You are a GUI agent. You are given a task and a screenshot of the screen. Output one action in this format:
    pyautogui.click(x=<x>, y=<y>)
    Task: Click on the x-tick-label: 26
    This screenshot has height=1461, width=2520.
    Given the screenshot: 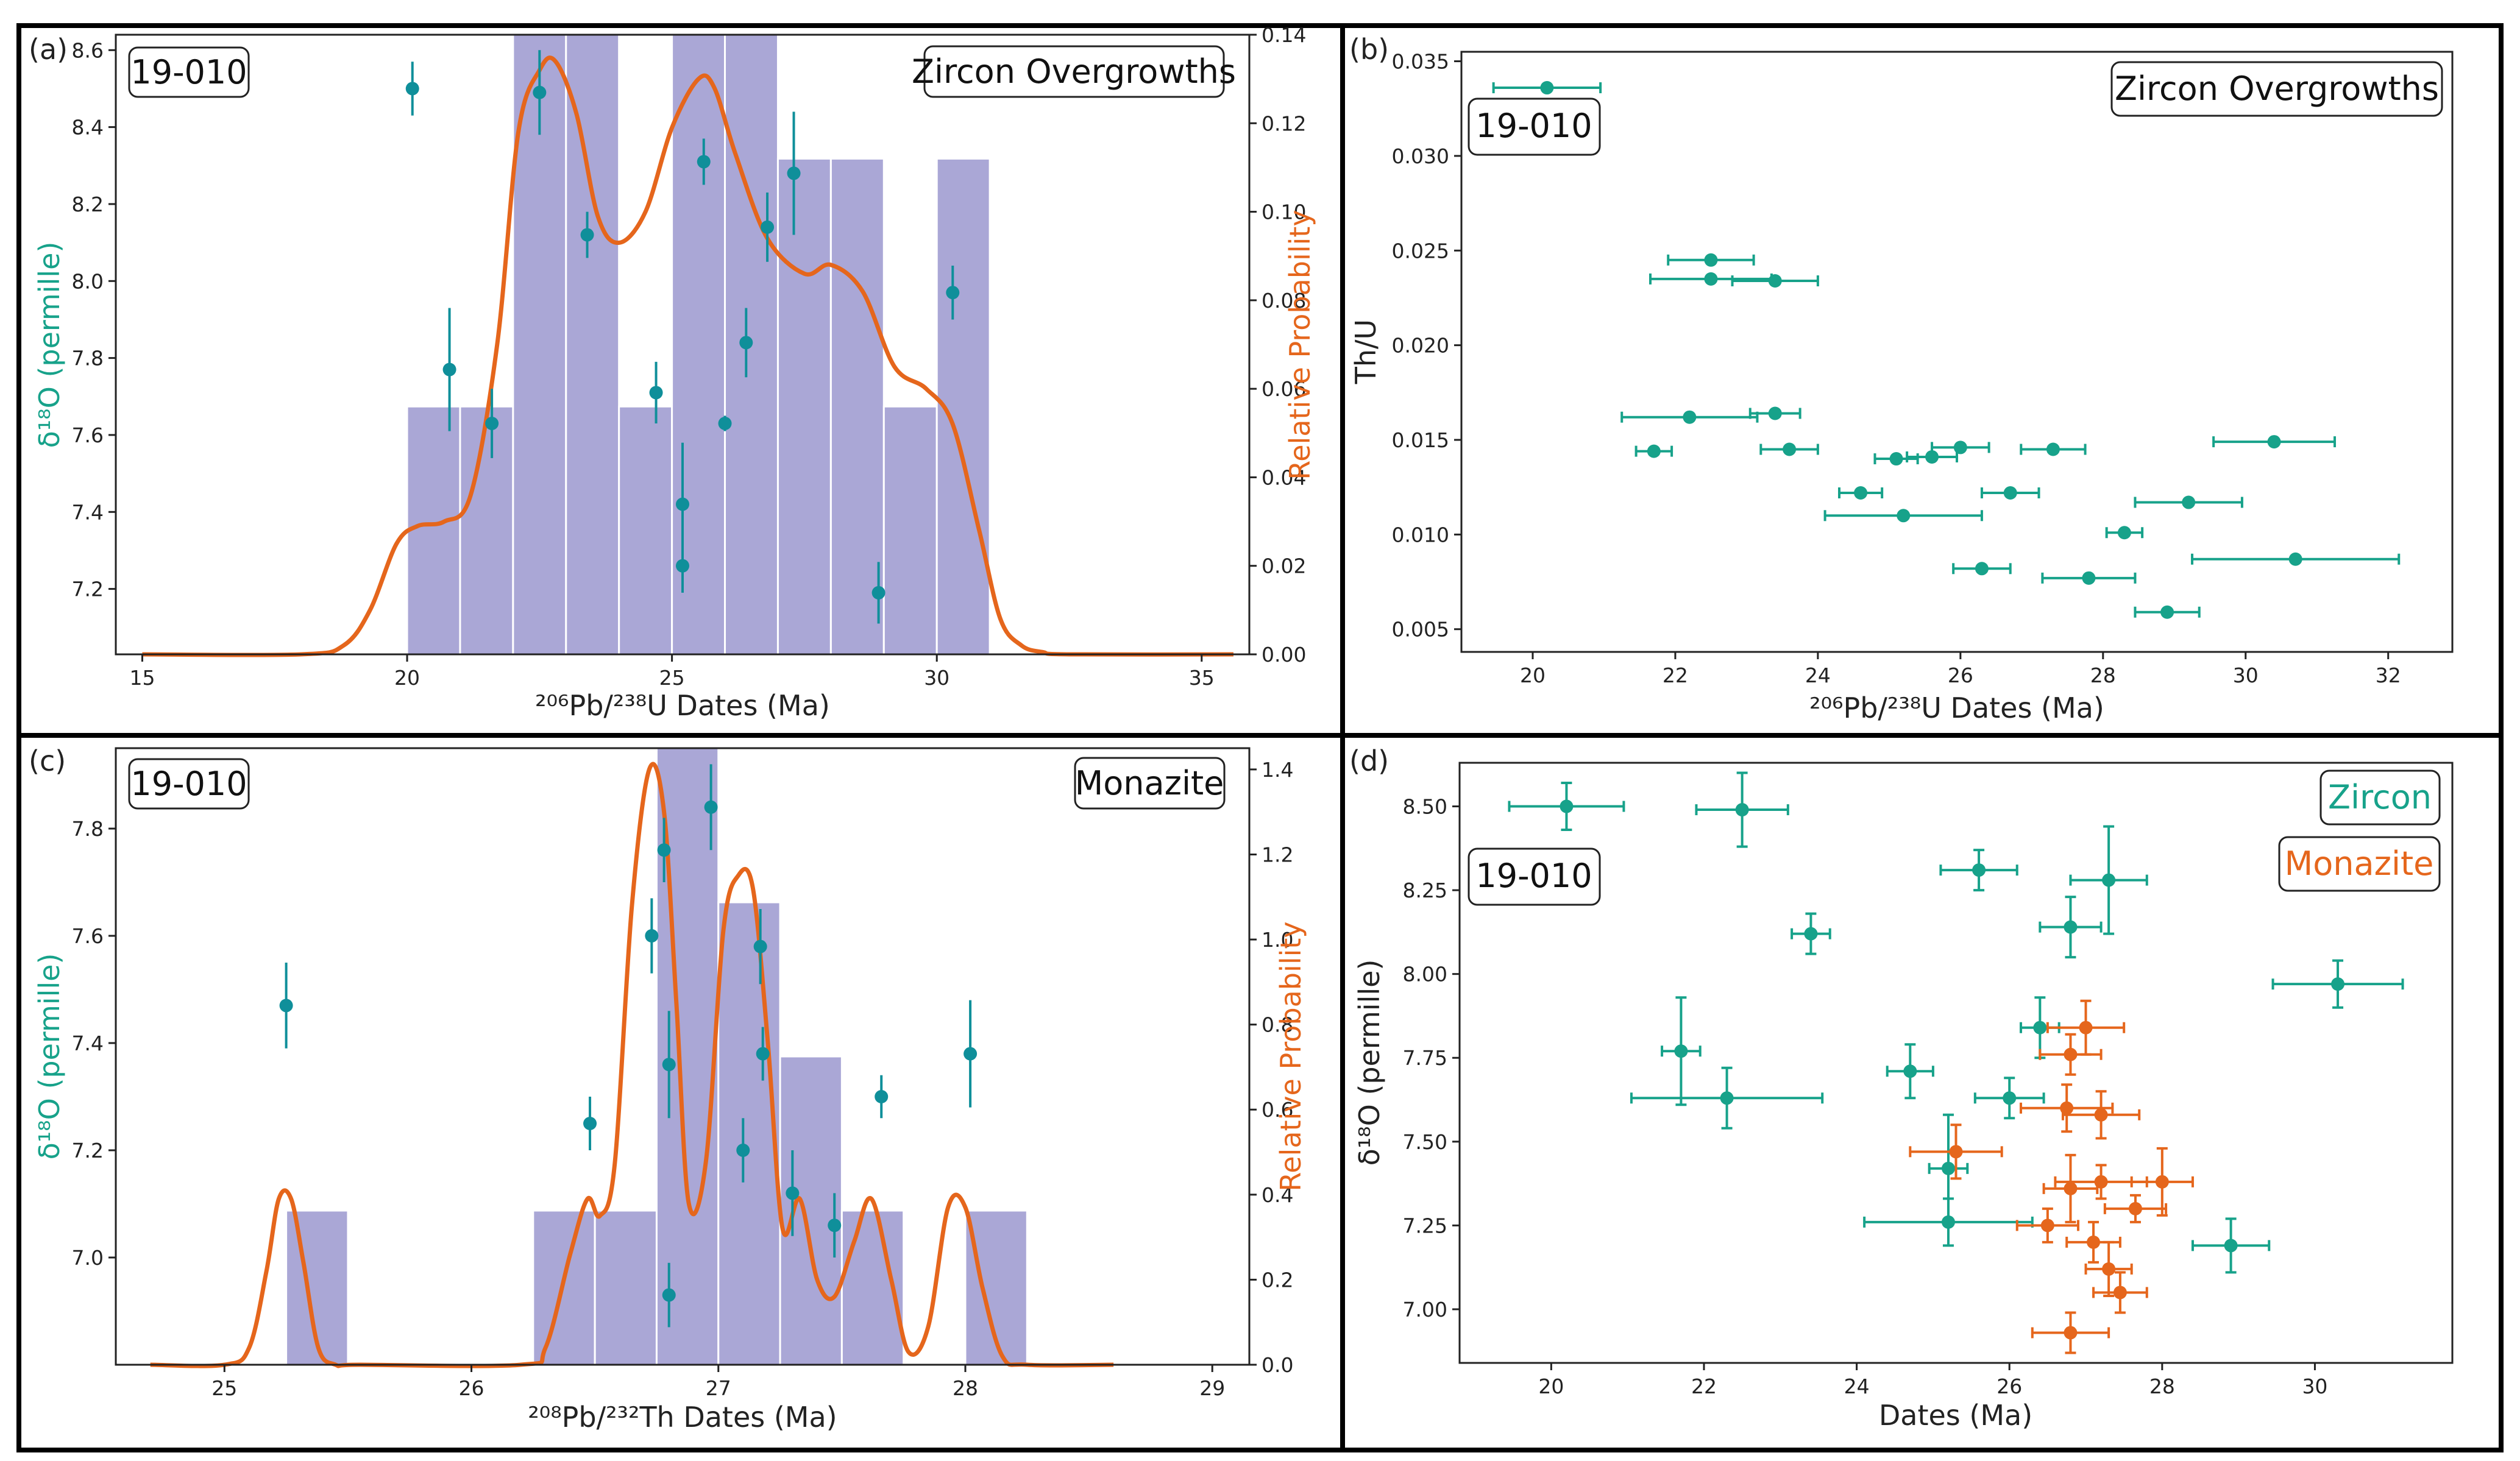 What is the action you would take?
    pyautogui.click(x=2009, y=1386)
    